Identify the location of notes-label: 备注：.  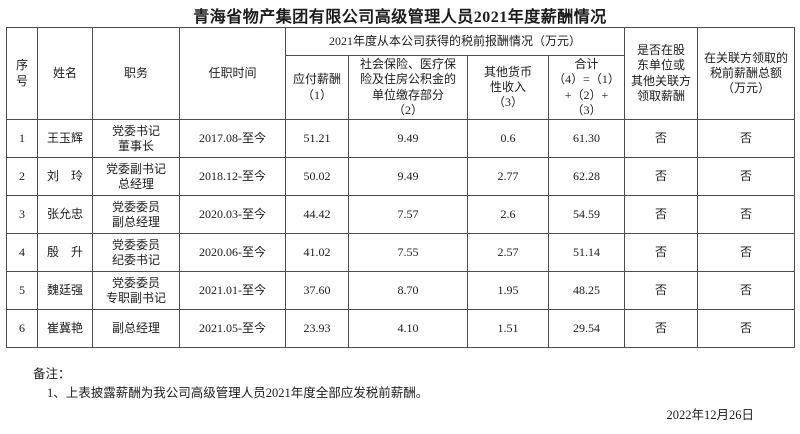
(52, 374).